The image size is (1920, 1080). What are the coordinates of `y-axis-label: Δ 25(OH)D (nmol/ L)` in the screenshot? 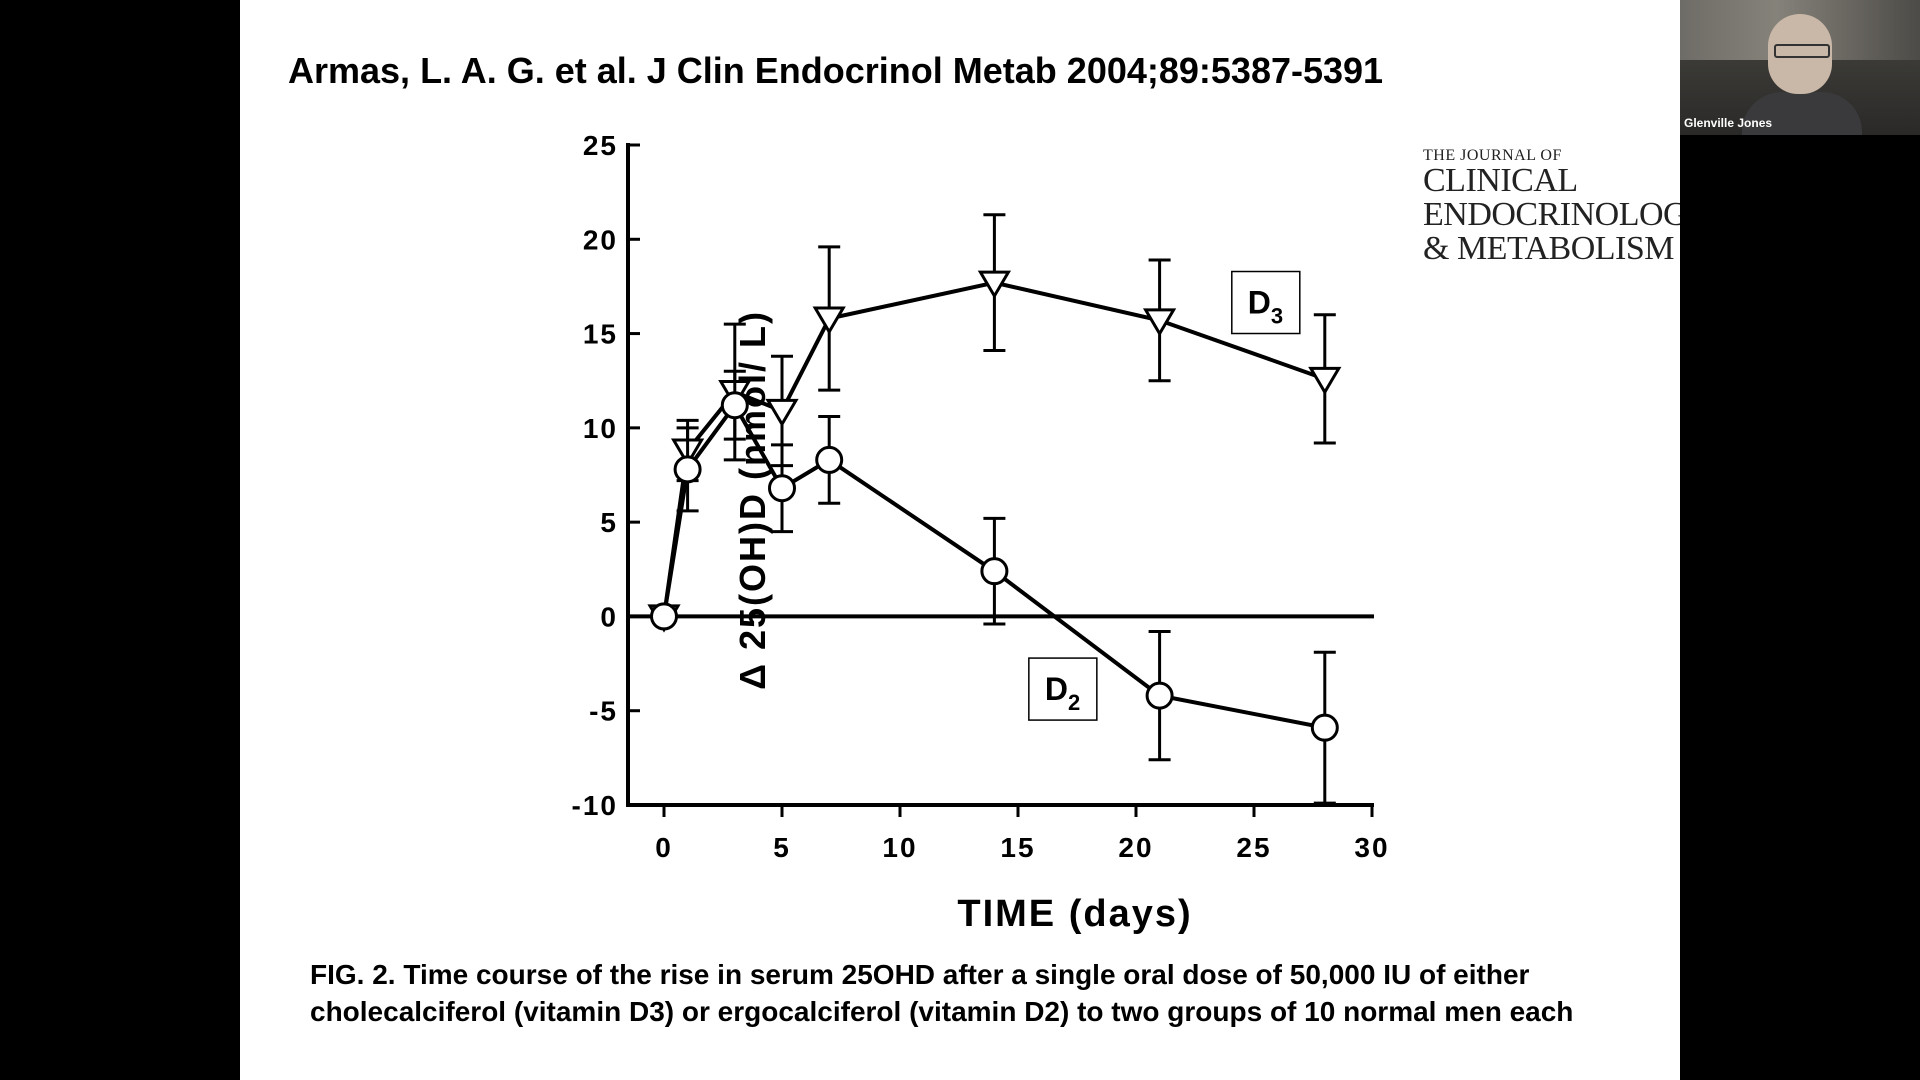 It's located at (752, 500).